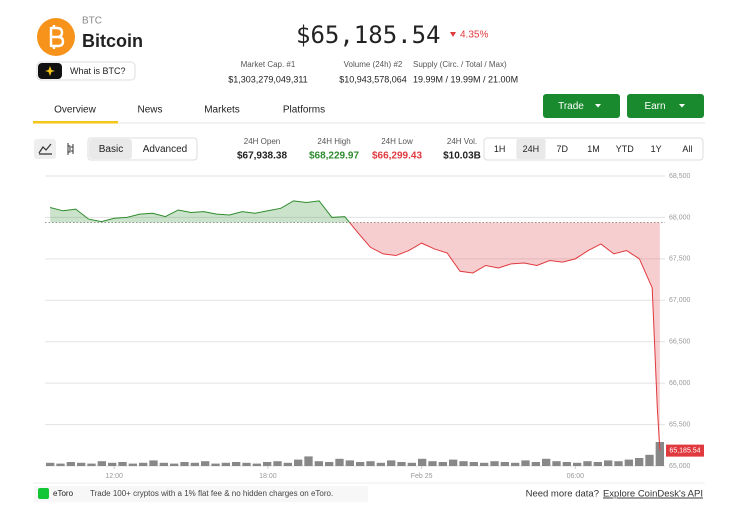  Describe the element at coordinates (373, 79) in the screenshot. I see `stat-value: $10,943,578,064` at that location.